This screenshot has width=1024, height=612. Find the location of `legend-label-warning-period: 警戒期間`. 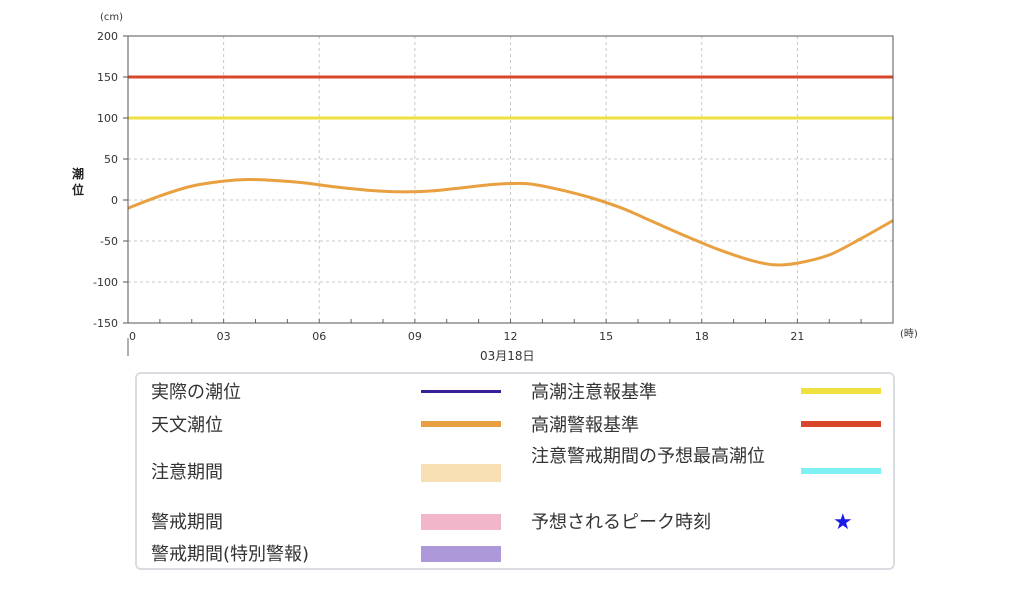

legend-label-warning-period: 警戒期間 is located at coordinates (187, 522).